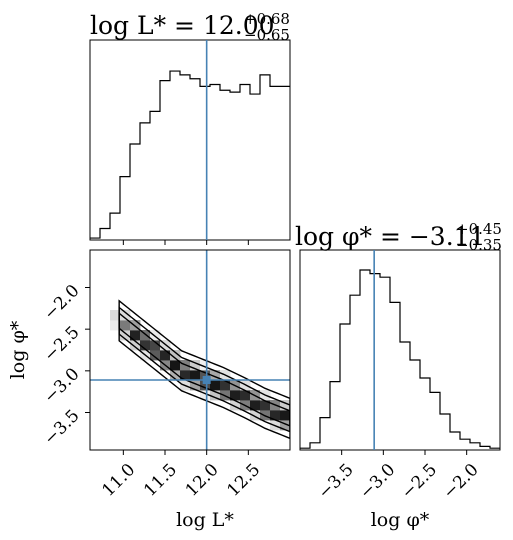 Image resolution: width=513 pixels, height=540 pixels. I want to click on x-tick-label: 11.0, so click(118, 480).